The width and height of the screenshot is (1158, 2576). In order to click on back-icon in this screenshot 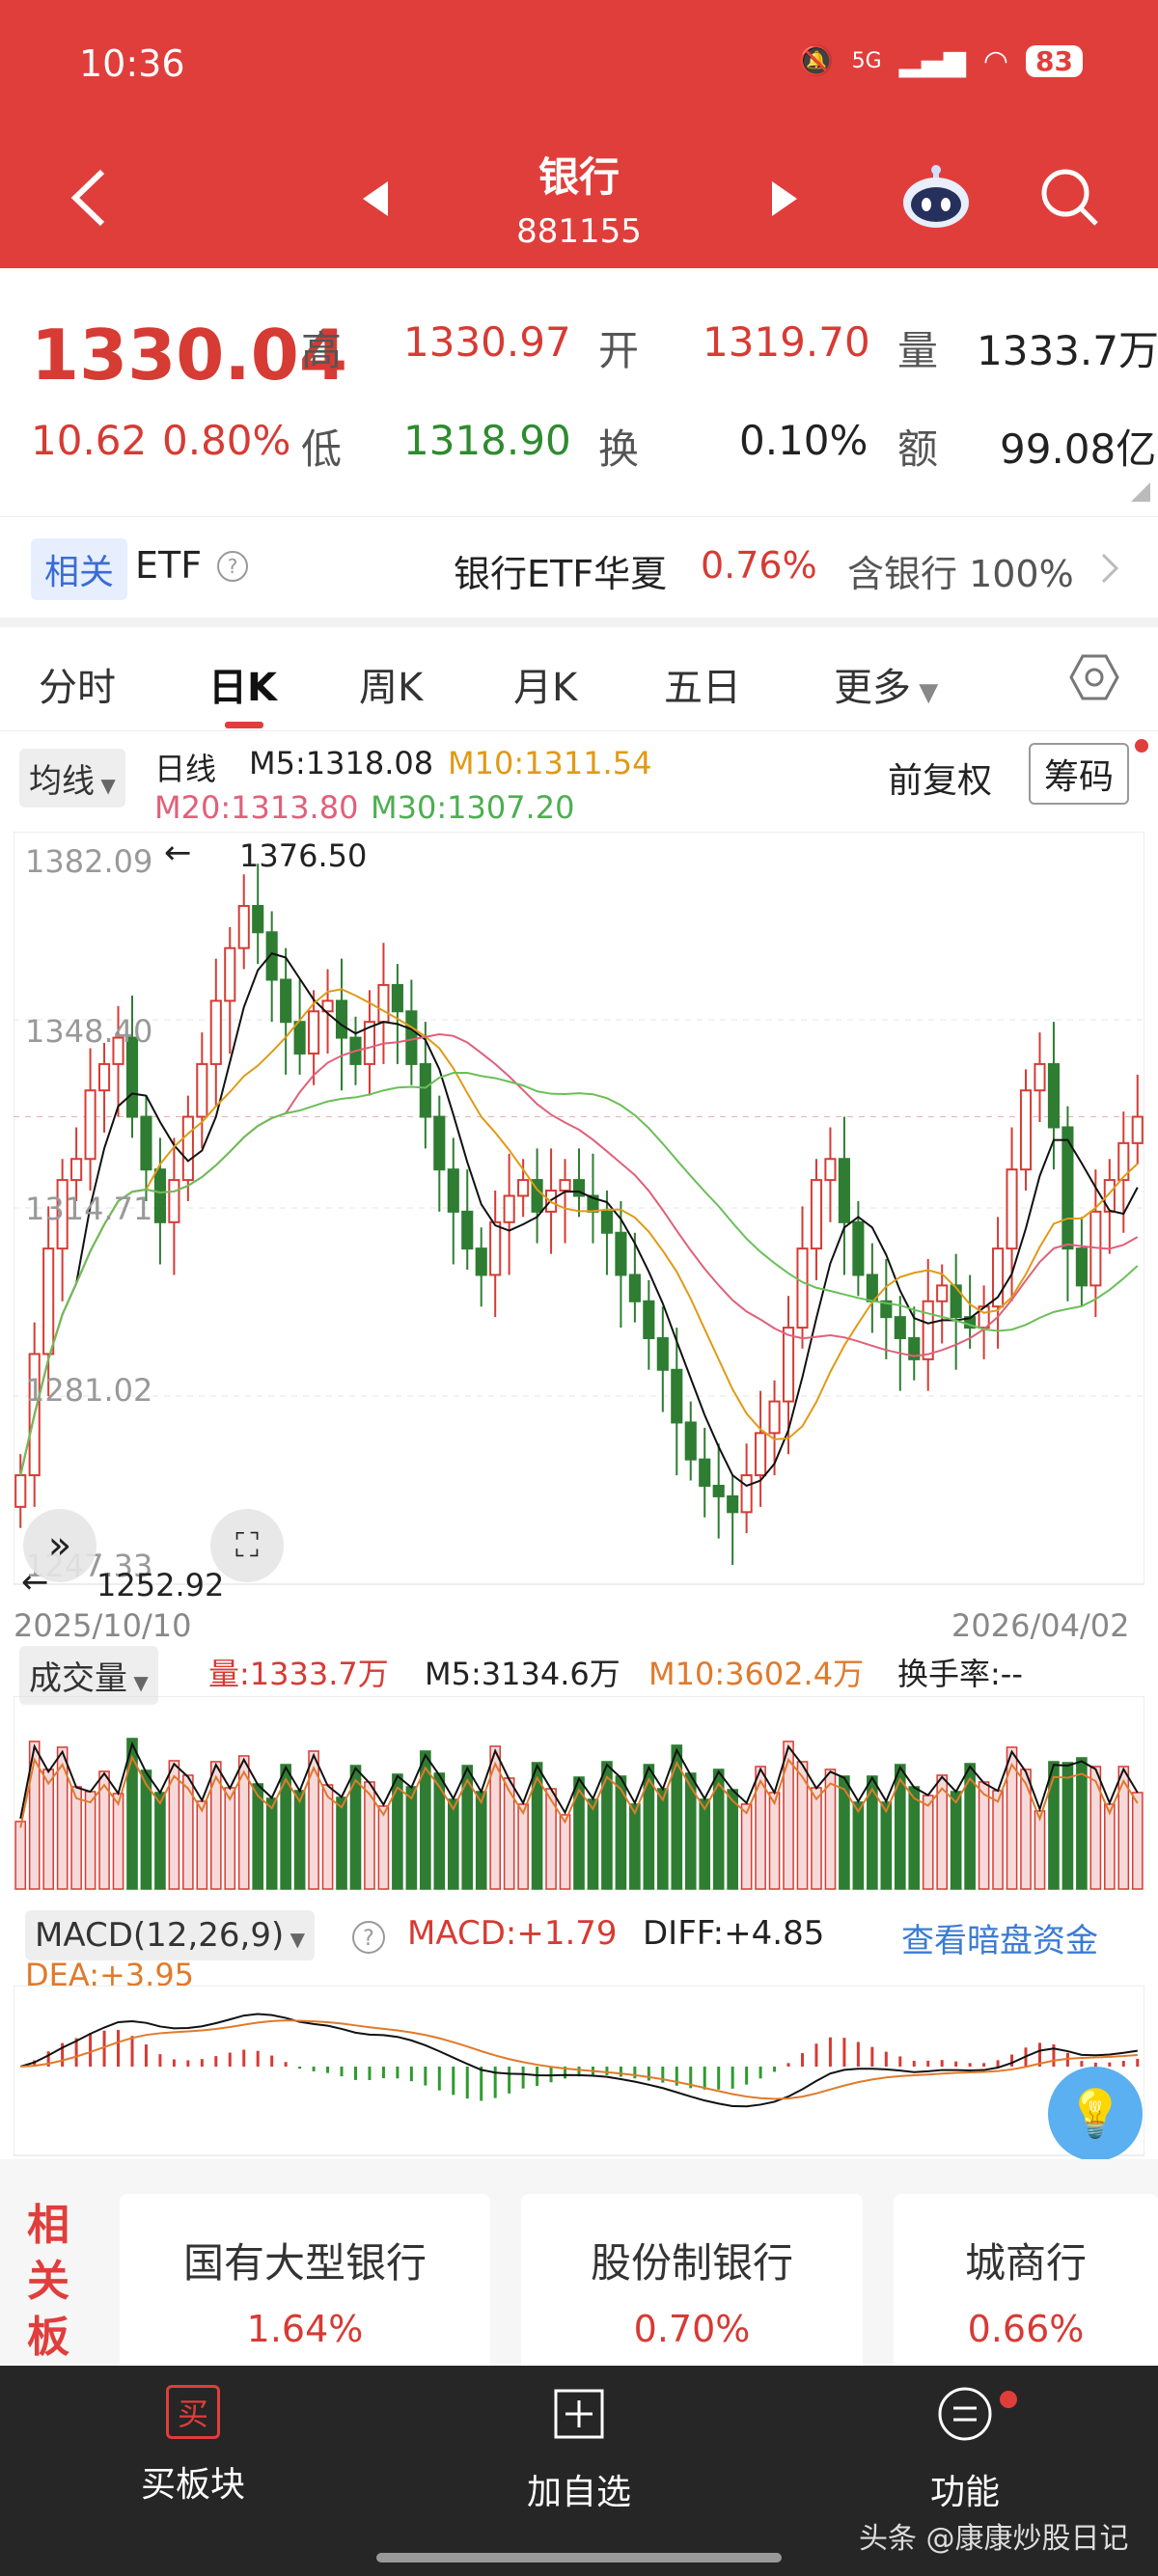, I will do `click(91, 198)`.